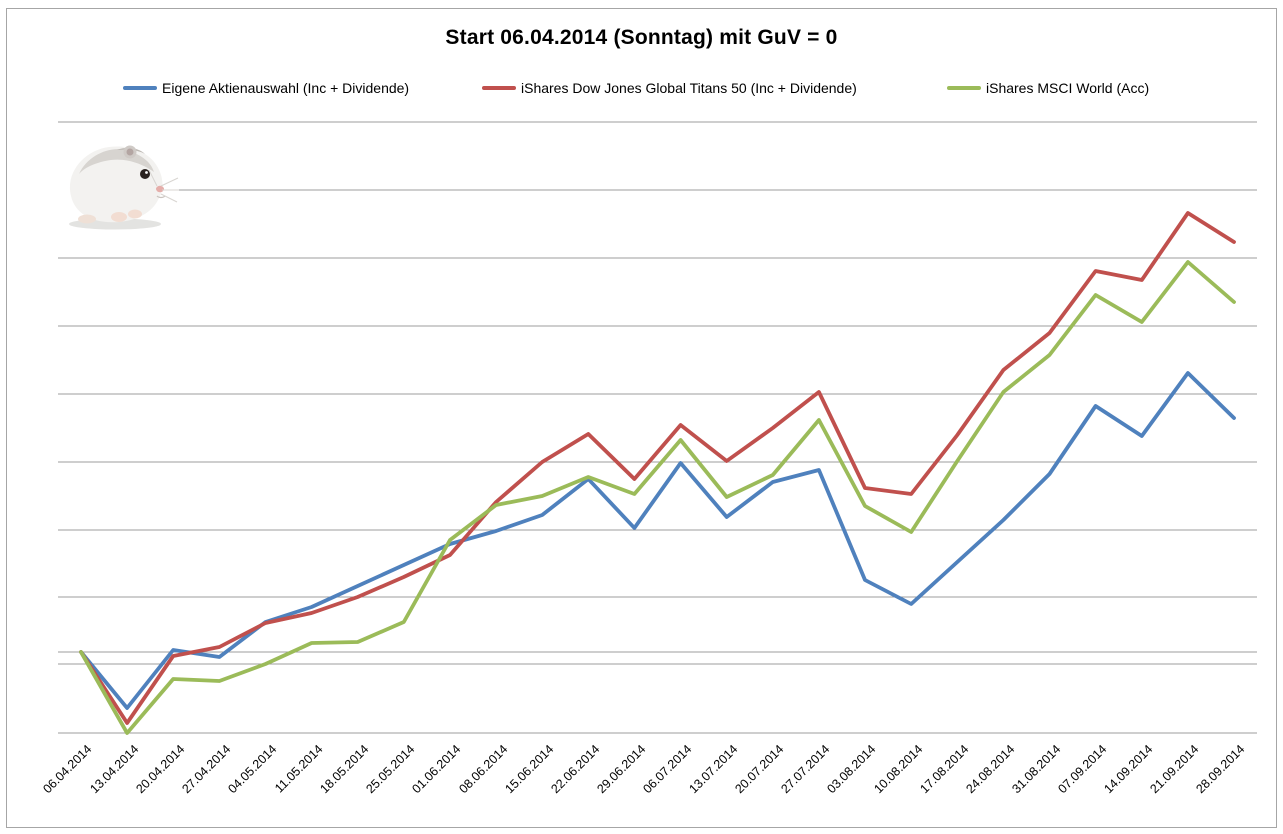  I want to click on chart-title: Start 06.04.2014 (Sonntag) mit GuV = 0, so click(641, 37).